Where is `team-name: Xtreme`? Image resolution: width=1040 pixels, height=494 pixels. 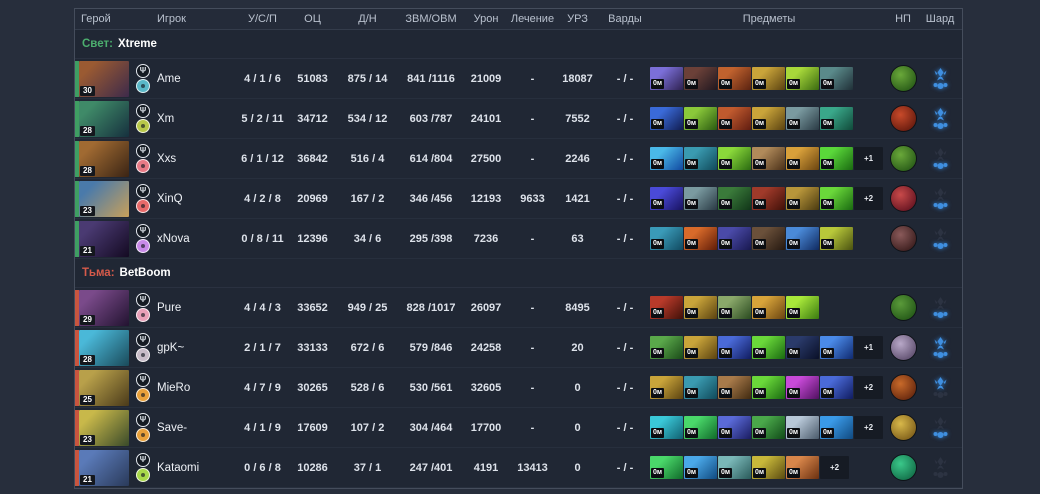 team-name: Xtreme is located at coordinates (137, 44).